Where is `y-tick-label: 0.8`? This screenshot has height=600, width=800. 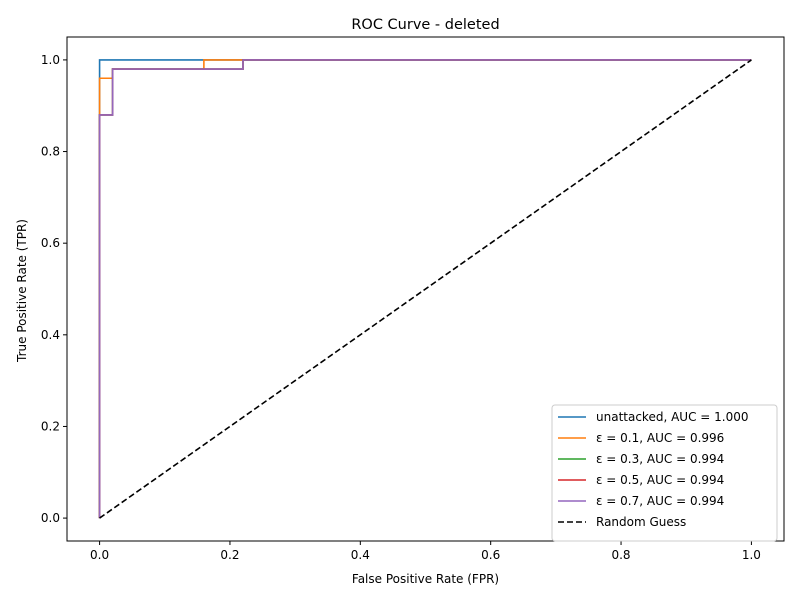 y-tick-label: 0.8 is located at coordinates (50, 152).